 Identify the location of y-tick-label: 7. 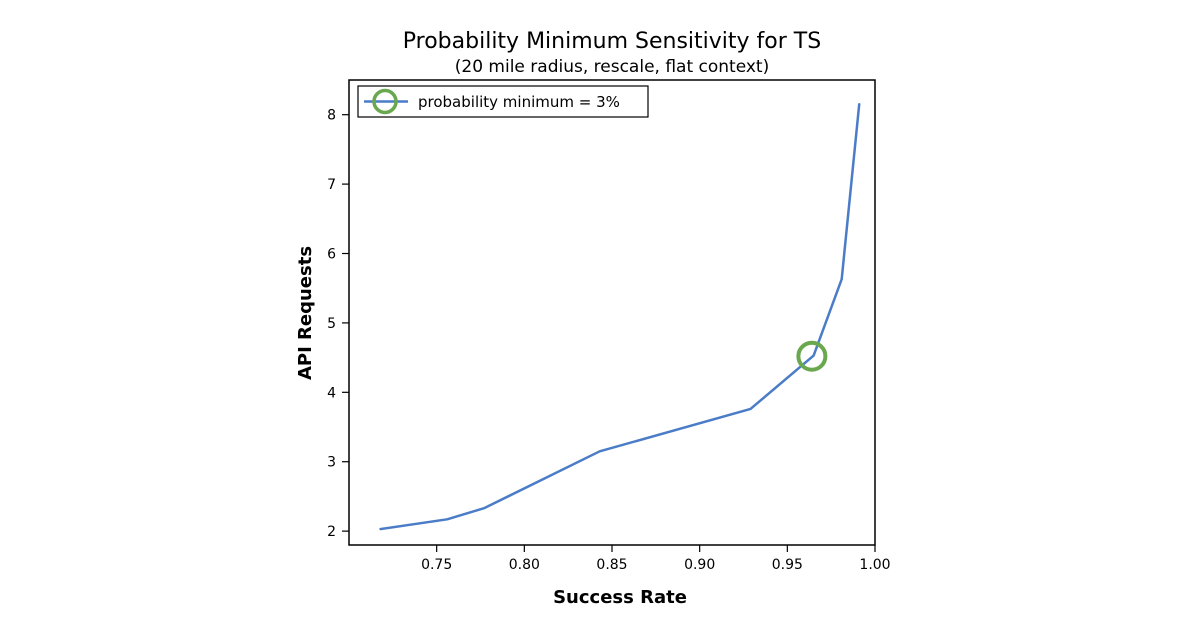
(331, 185).